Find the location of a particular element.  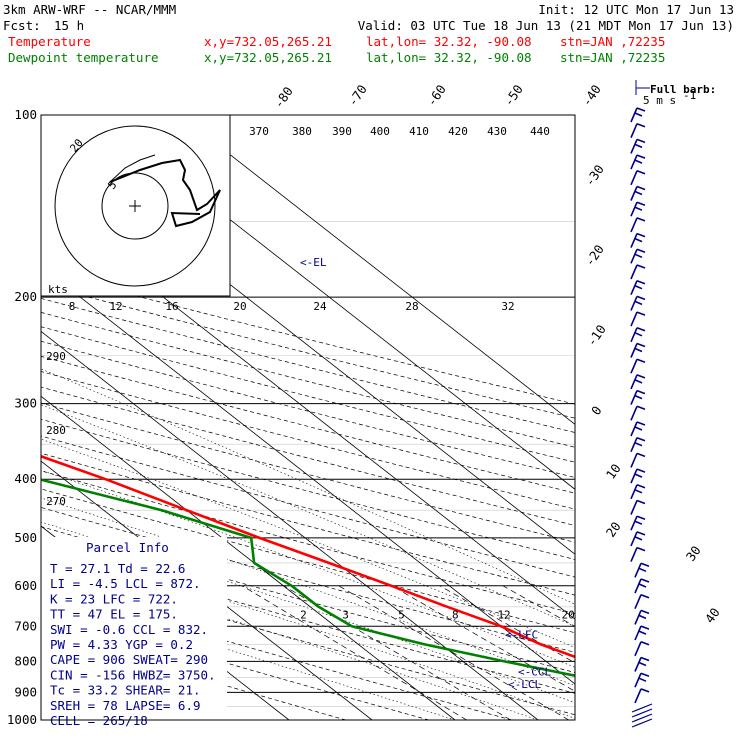

fcst-label: Fcst: is located at coordinates (22, 25).